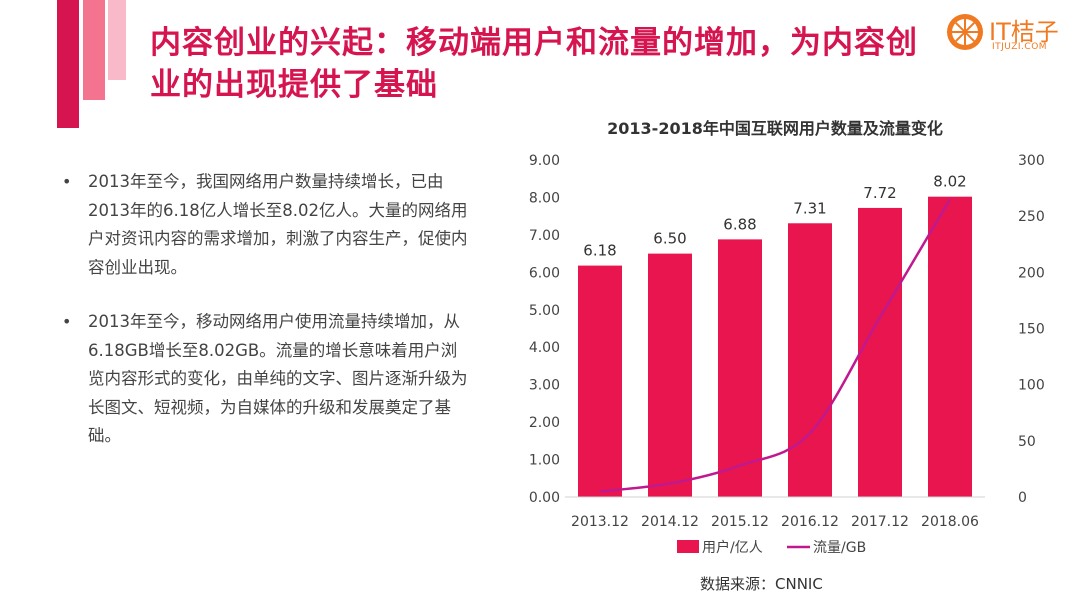  What do you see at coordinates (950, 522) in the screenshot?
I see `x-axis-tick-label: 2018.06` at bounding box center [950, 522].